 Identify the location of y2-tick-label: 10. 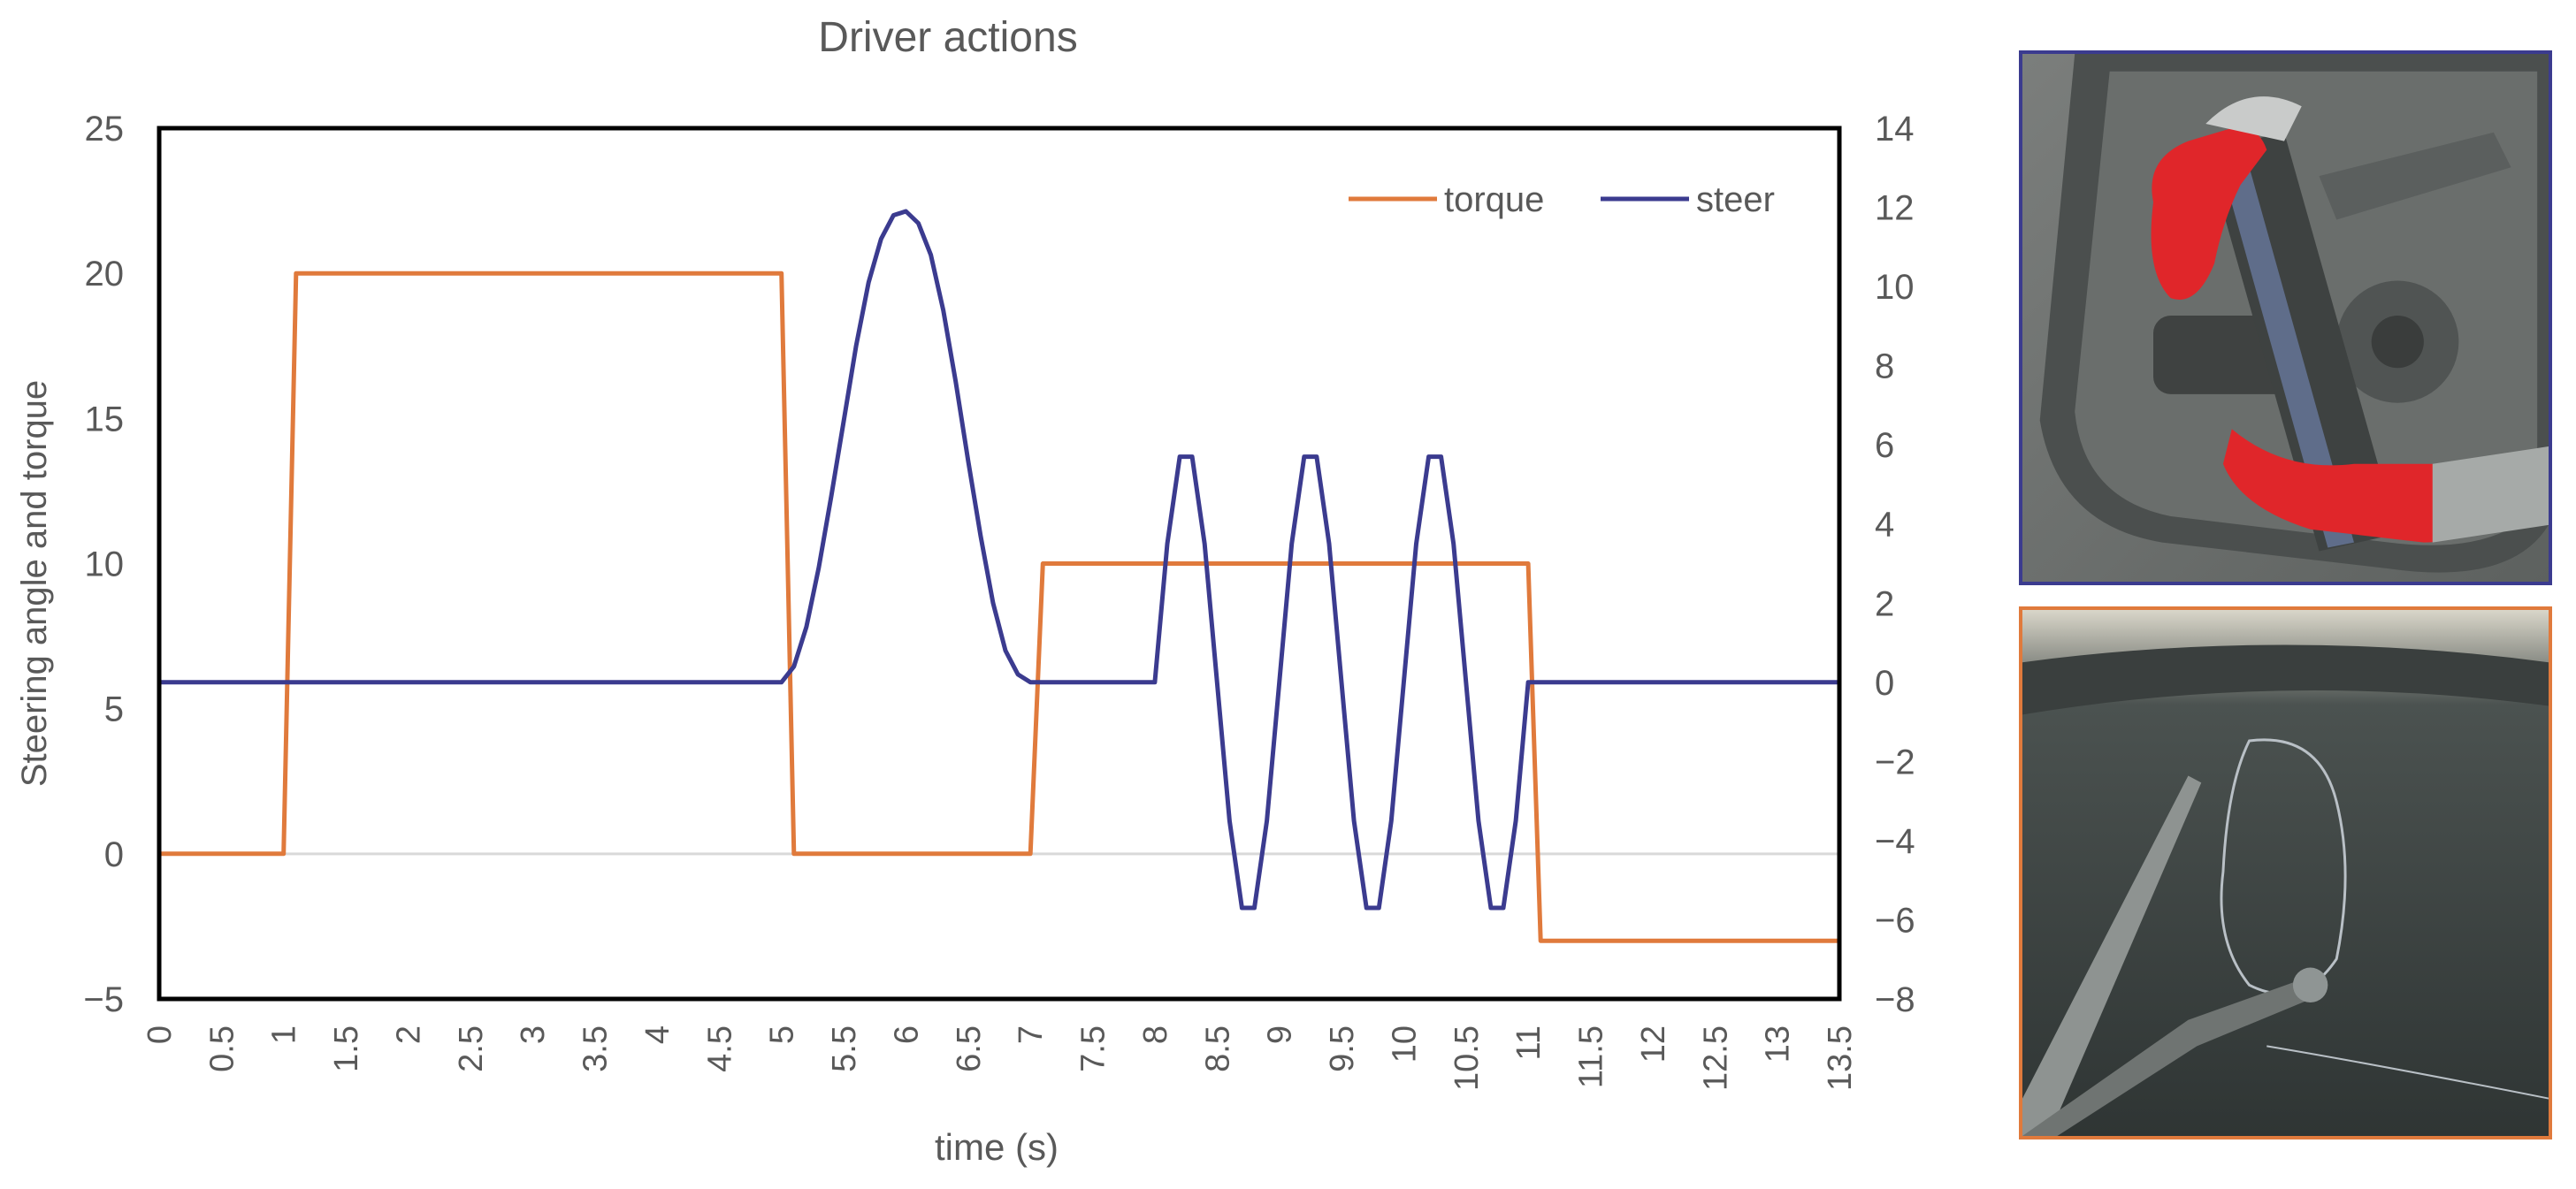
(1895, 287).